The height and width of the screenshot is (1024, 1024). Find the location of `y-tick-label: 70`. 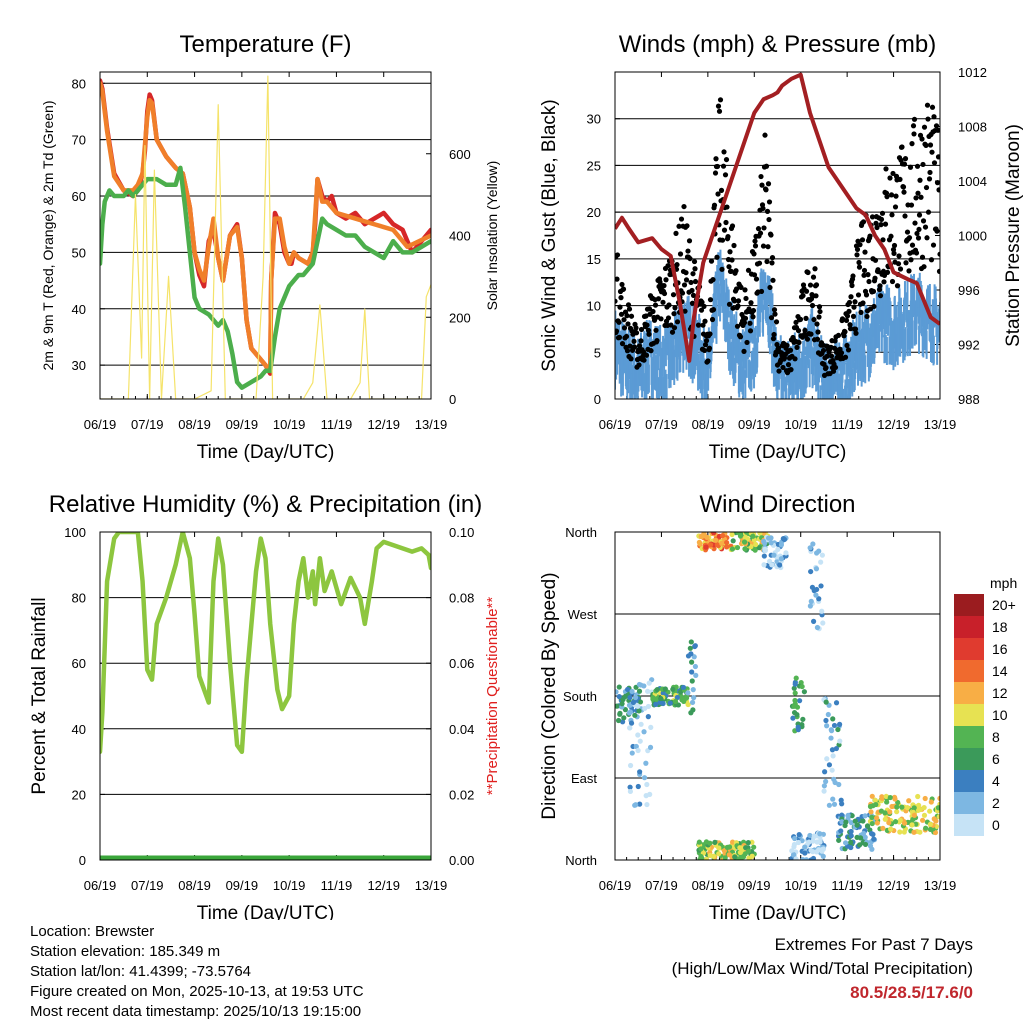

y-tick-label: 70 is located at coordinates (79, 140).